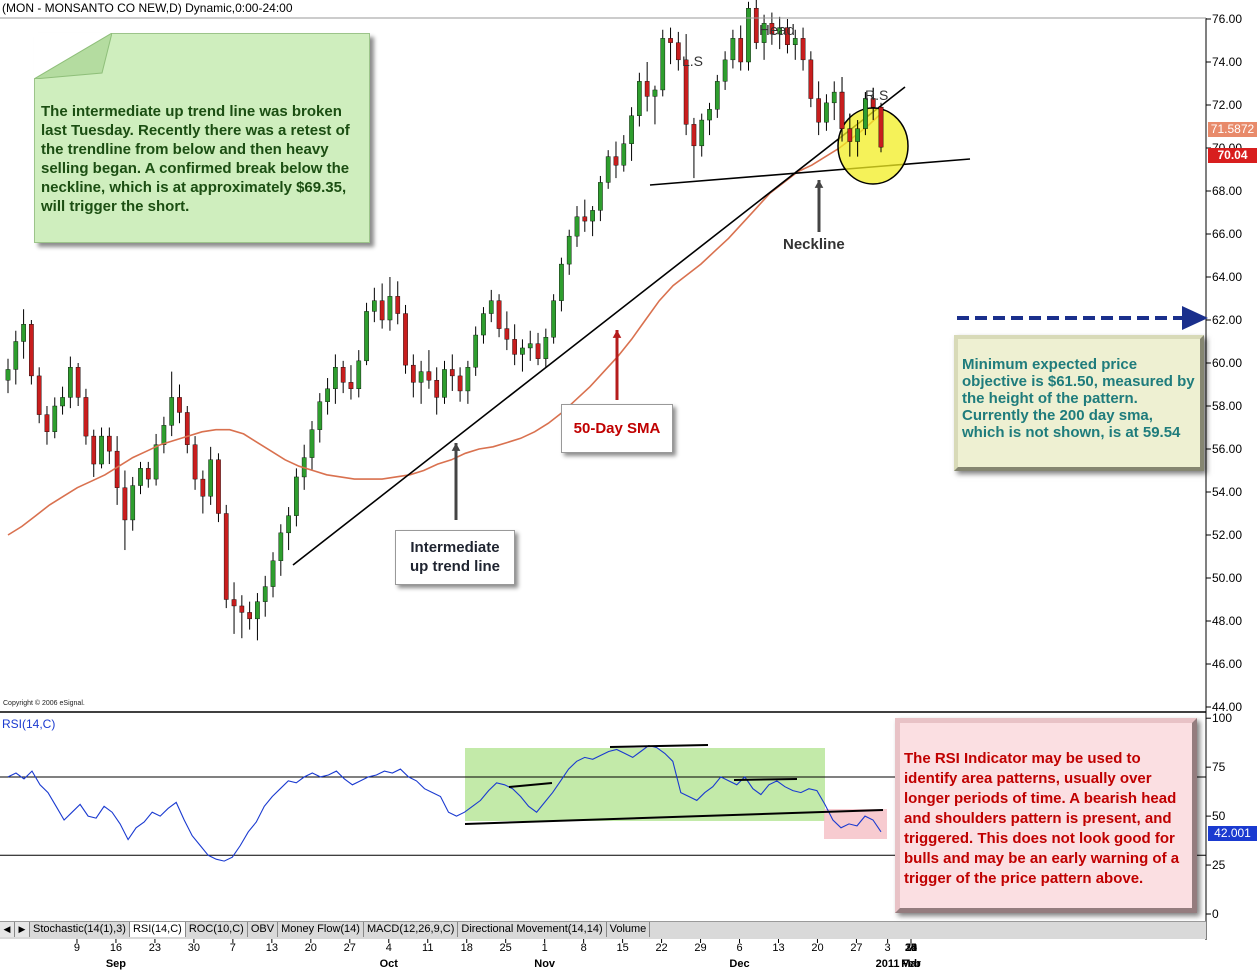 This screenshot has height=972, width=1259. I want to click on neckline-arrow-head, so click(819, 184).